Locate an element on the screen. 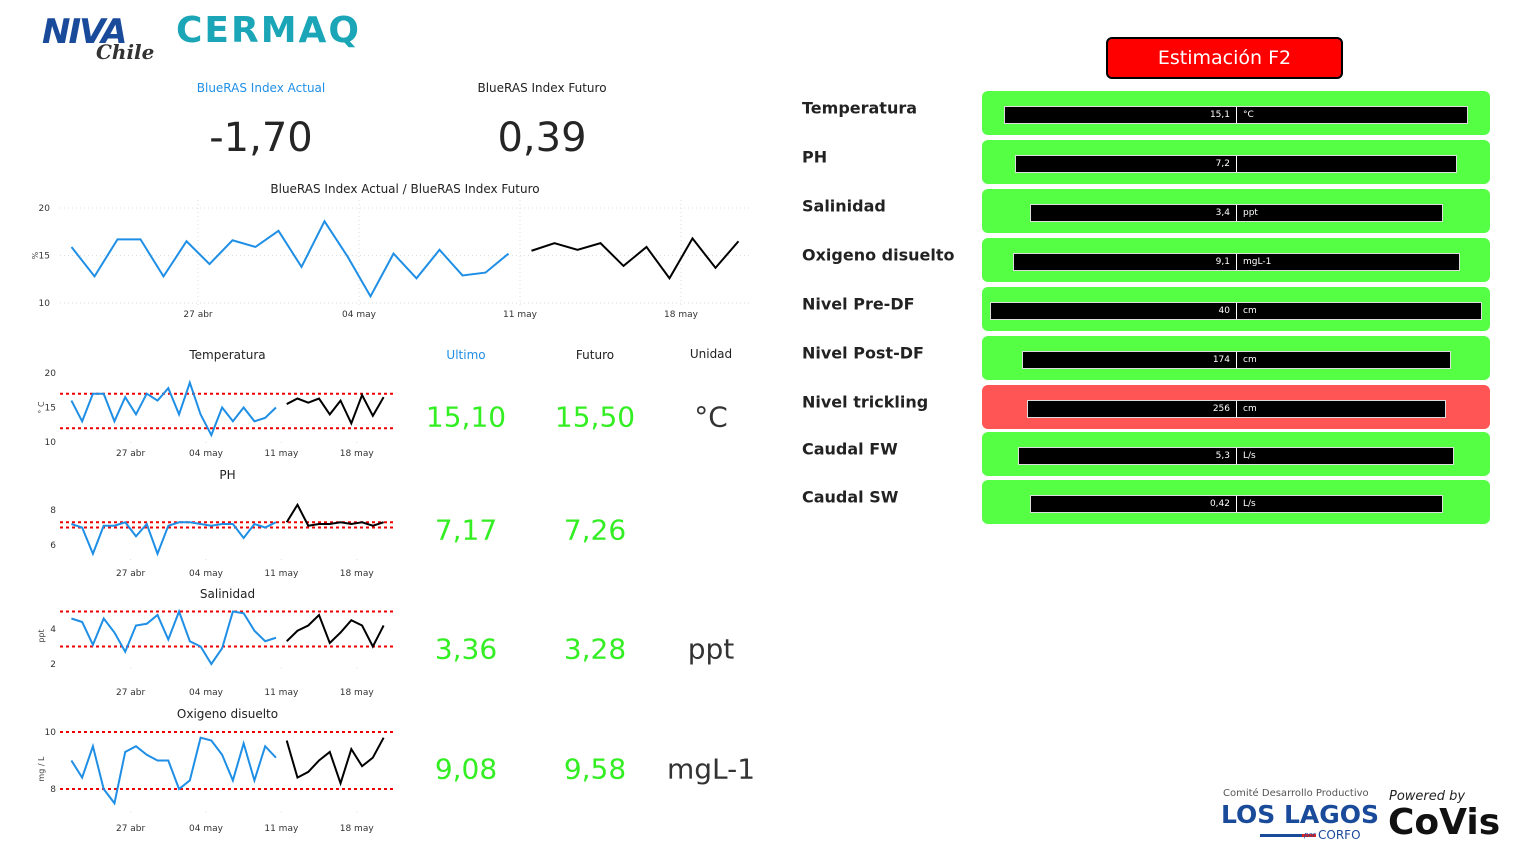 The height and width of the screenshot is (860, 1530). y-axis-label: % is located at coordinates (35, 255).